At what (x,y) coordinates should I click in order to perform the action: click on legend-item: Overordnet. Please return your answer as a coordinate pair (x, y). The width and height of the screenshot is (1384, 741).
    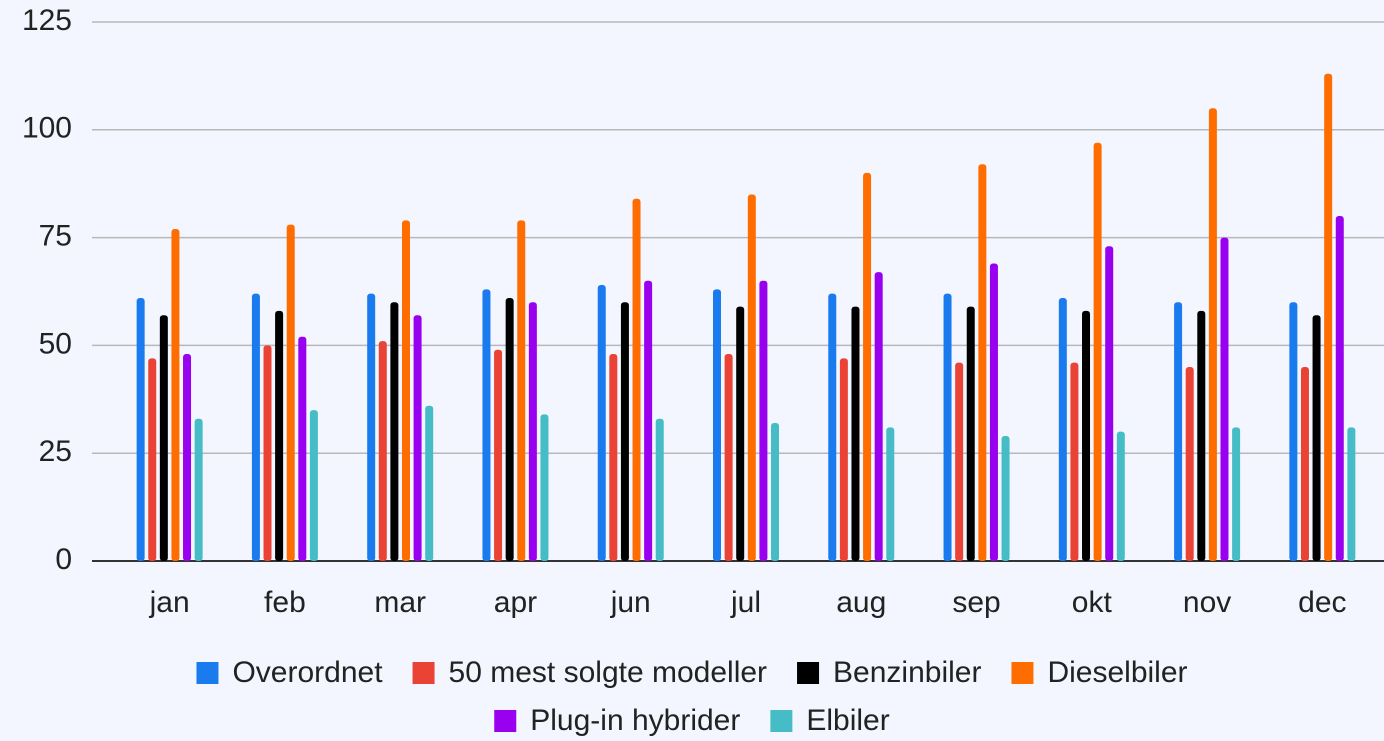
    Looking at the image, I should click on (289, 672).